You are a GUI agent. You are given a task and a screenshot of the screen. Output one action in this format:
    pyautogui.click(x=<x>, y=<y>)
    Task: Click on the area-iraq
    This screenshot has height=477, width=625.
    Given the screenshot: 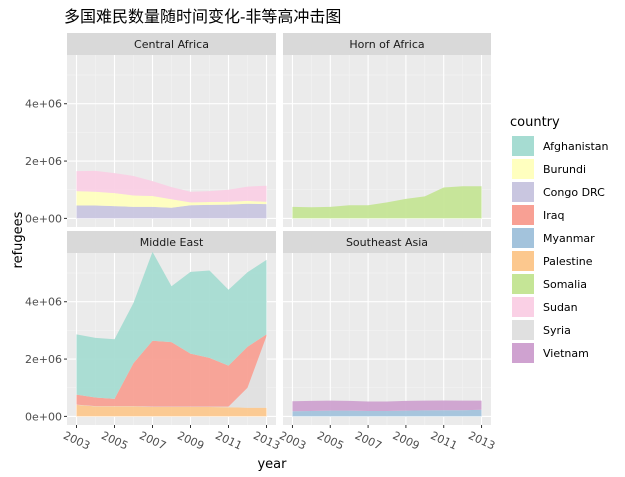 What is the action you would take?
    pyautogui.click(x=171, y=370)
    